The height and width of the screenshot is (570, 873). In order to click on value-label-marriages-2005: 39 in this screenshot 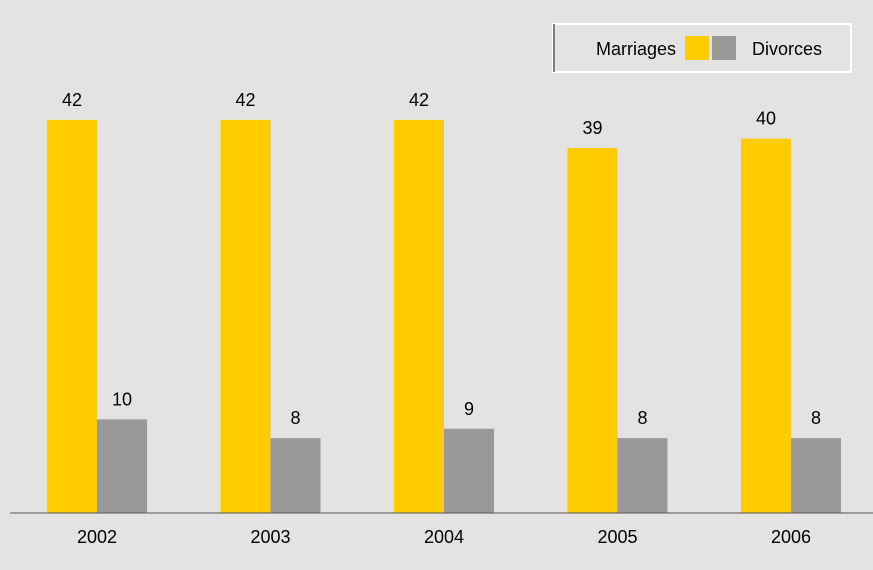, I will do `click(592, 128)`.